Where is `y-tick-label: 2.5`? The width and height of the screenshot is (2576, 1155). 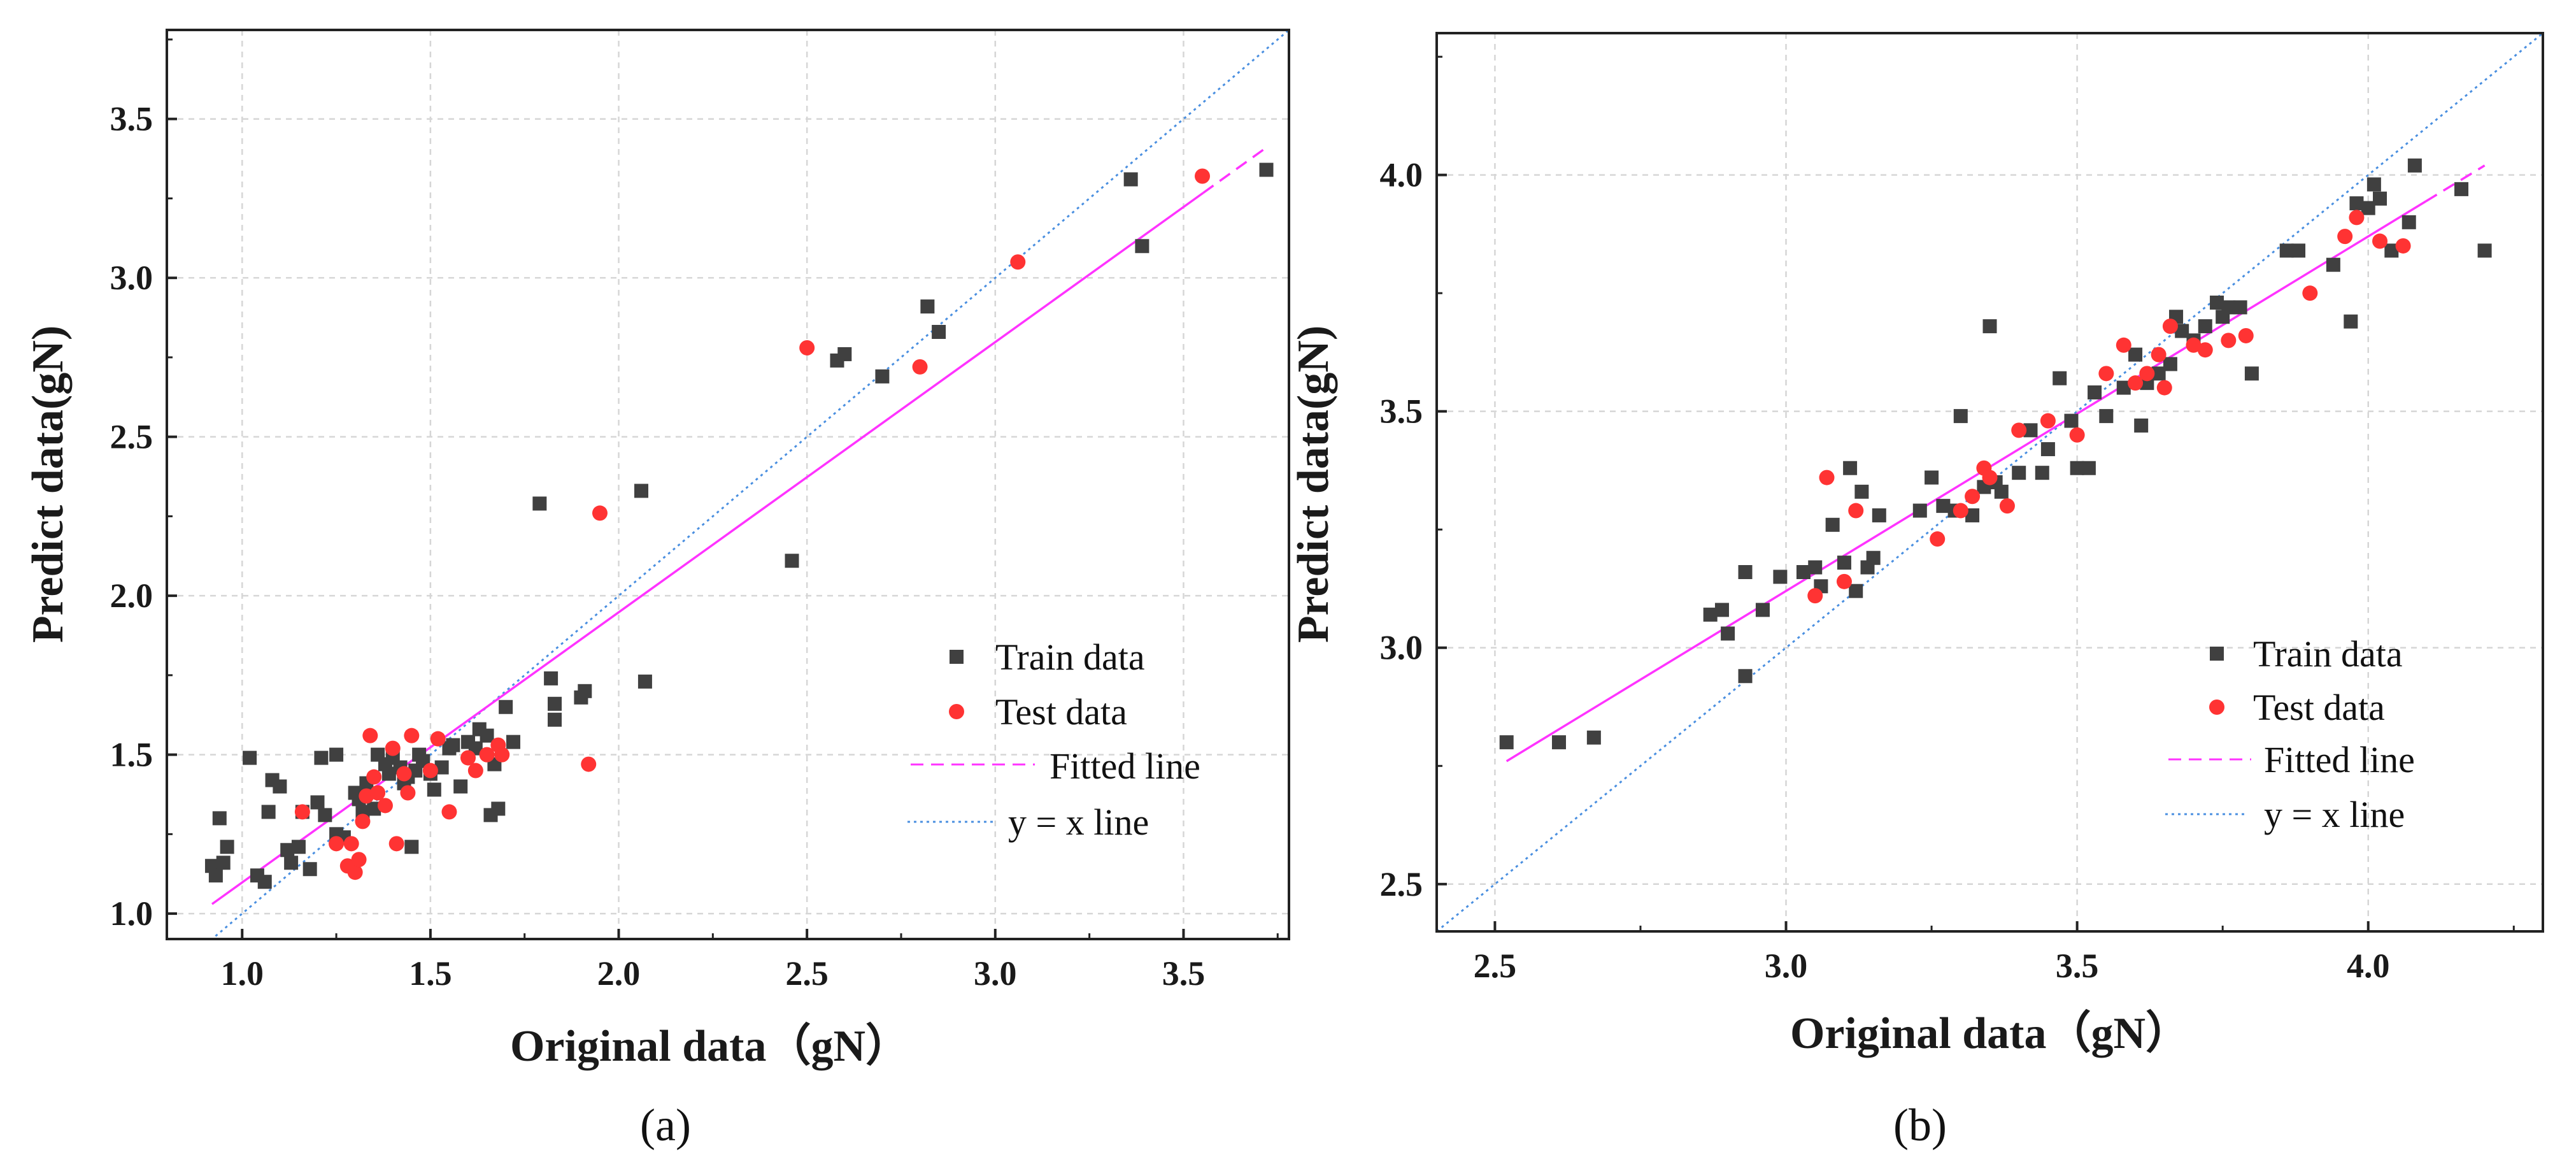 y-tick-label: 2.5 is located at coordinates (131, 437).